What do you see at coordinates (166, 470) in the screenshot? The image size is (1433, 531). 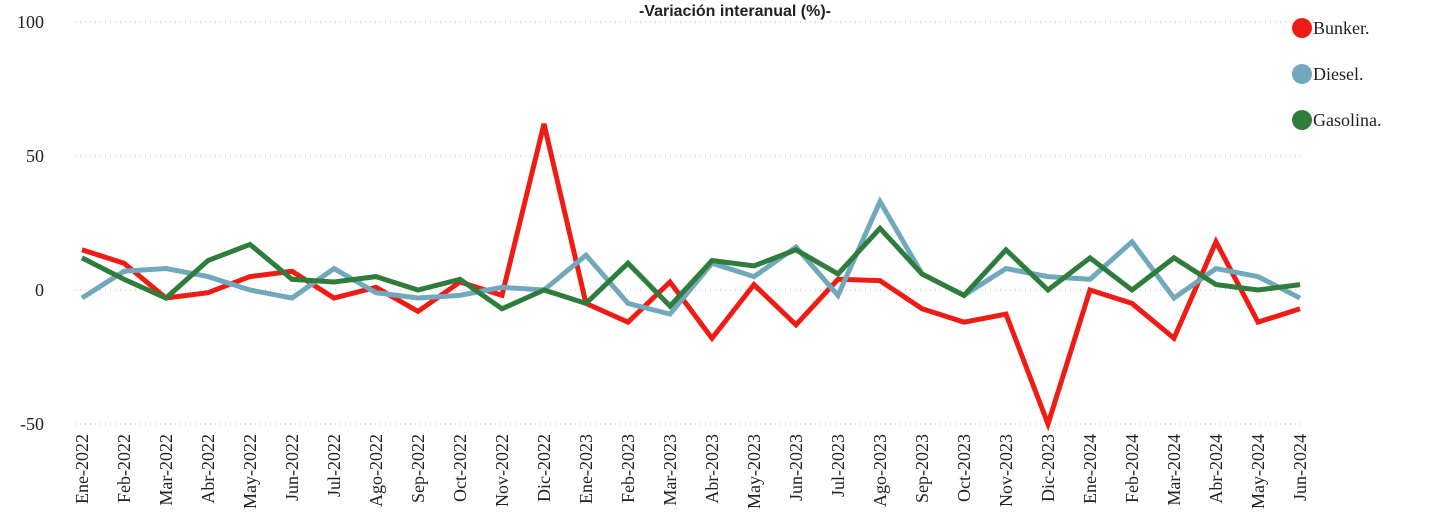 I see `x-tick-label: Mar-2022` at bounding box center [166, 470].